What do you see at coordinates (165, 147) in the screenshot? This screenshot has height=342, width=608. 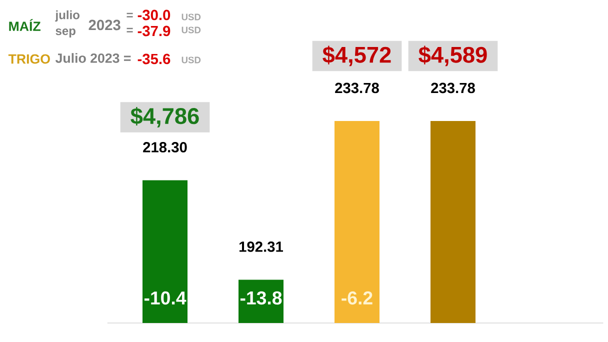 I see `data-label: 218.30` at bounding box center [165, 147].